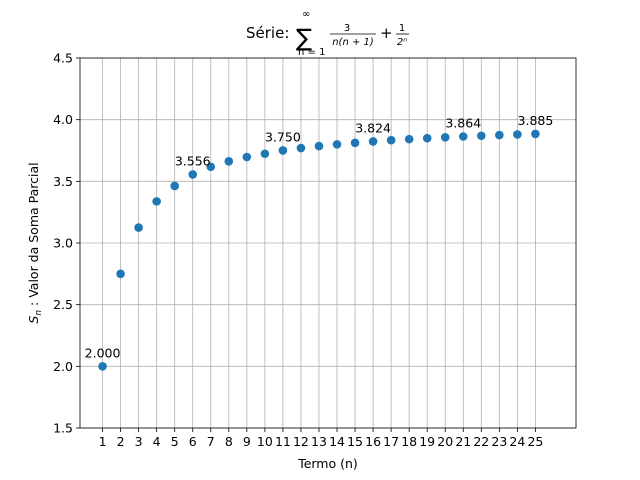 The height and width of the screenshot is (480, 640). What do you see at coordinates (391, 441) in the screenshot?
I see `x-tick-label: 17` at bounding box center [391, 441].